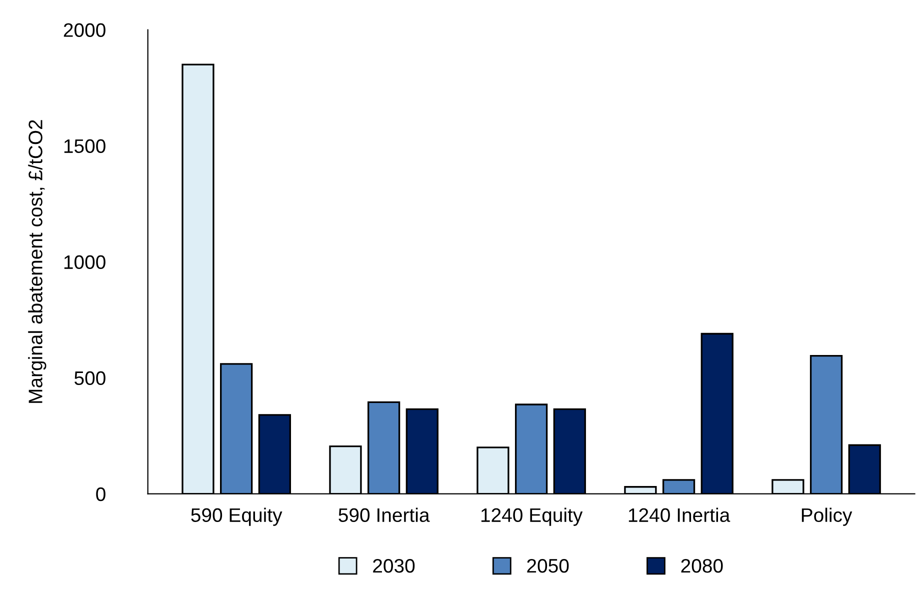 The height and width of the screenshot is (595, 924). Describe the element at coordinates (85, 146) in the screenshot. I see `y-tick-label: 1500` at that location.